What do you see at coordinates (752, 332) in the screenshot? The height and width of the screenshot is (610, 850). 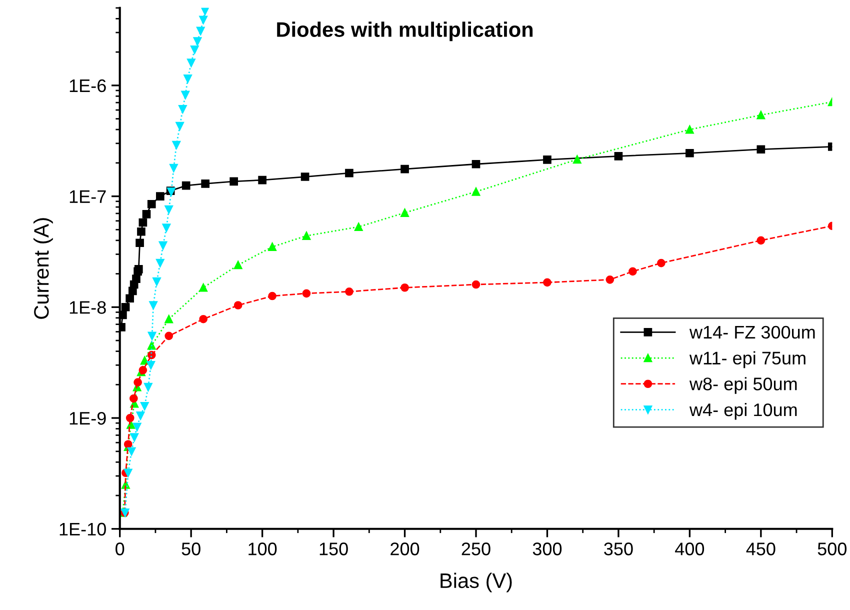 I see `legend-label: w14- FZ 300um` at bounding box center [752, 332].